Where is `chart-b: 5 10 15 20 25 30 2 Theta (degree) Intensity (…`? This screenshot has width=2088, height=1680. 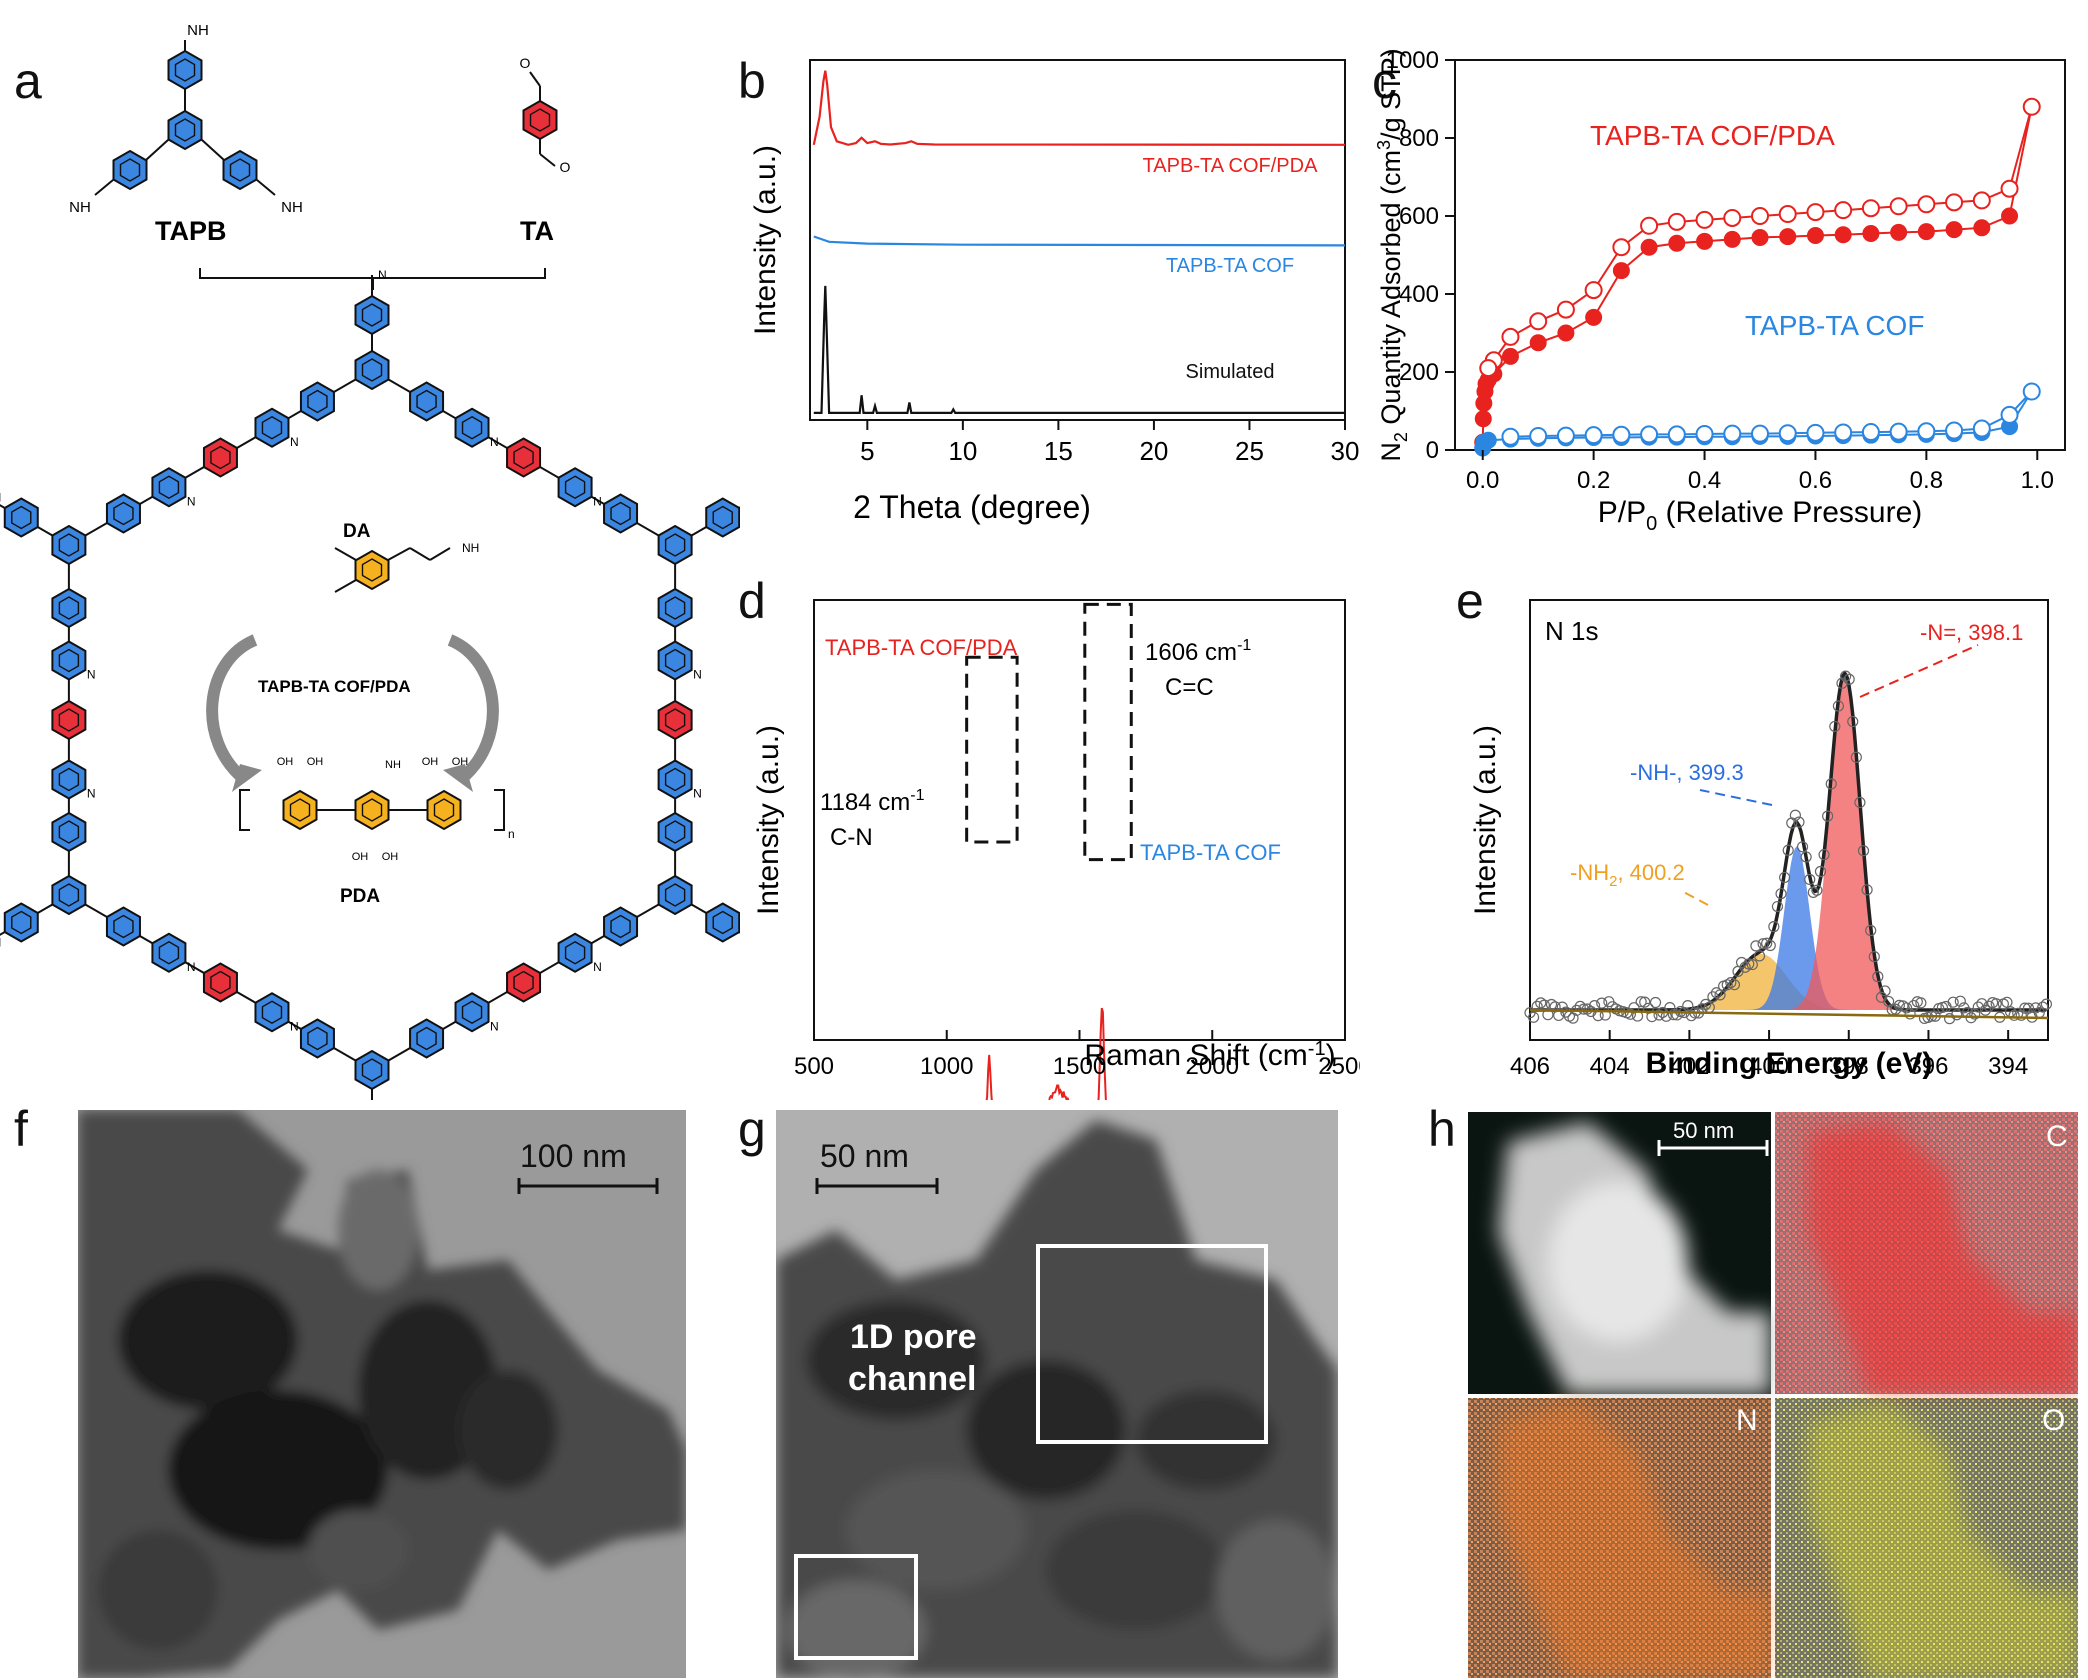
chart-b: 5 10 15 20 25 30 2 Theta (degree) Intensity (… is located at coordinates (1054, 292).